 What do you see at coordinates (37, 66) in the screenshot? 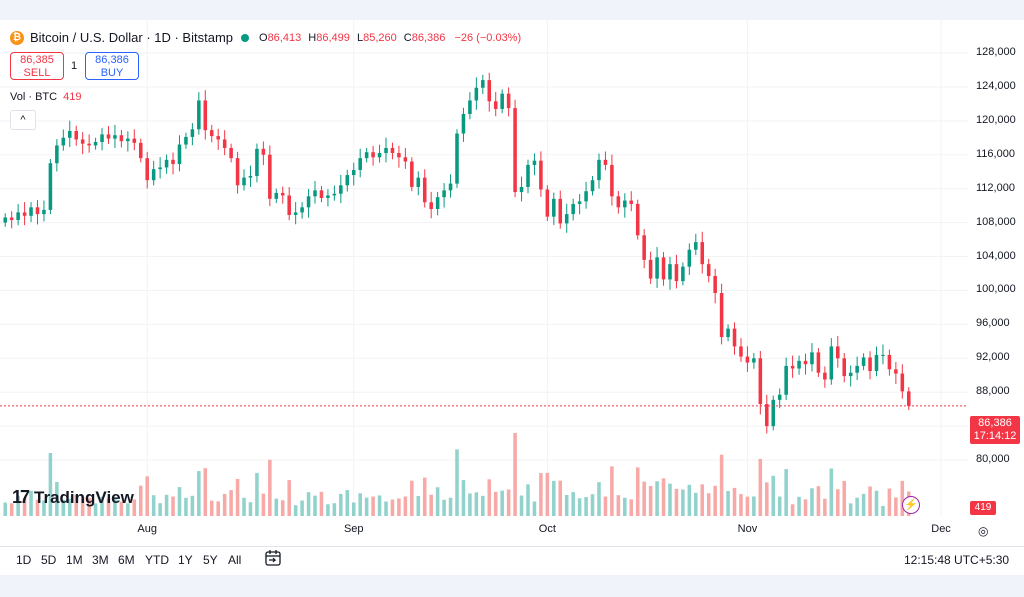
I see `sell-button: 86,385 SELL` at bounding box center [37, 66].